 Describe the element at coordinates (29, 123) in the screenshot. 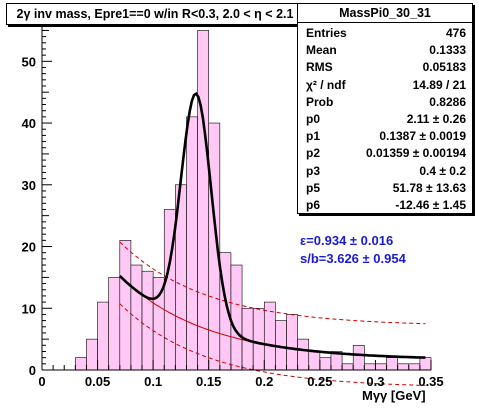

I see `y-tick-label: 40` at that location.